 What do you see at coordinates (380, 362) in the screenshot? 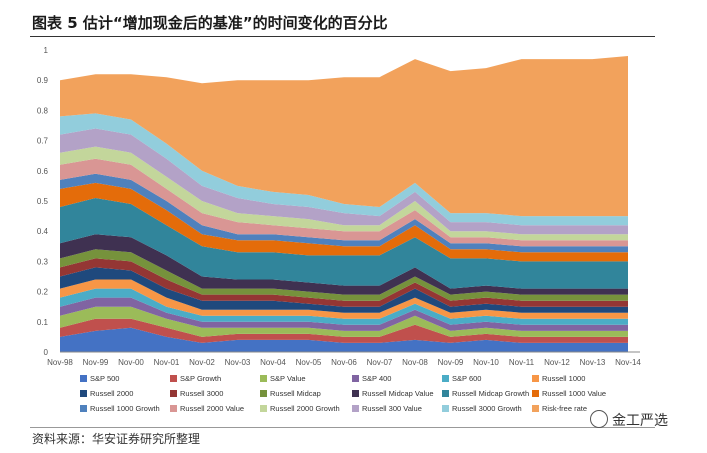
I see `x-tick-label: Nov-07` at bounding box center [380, 362].